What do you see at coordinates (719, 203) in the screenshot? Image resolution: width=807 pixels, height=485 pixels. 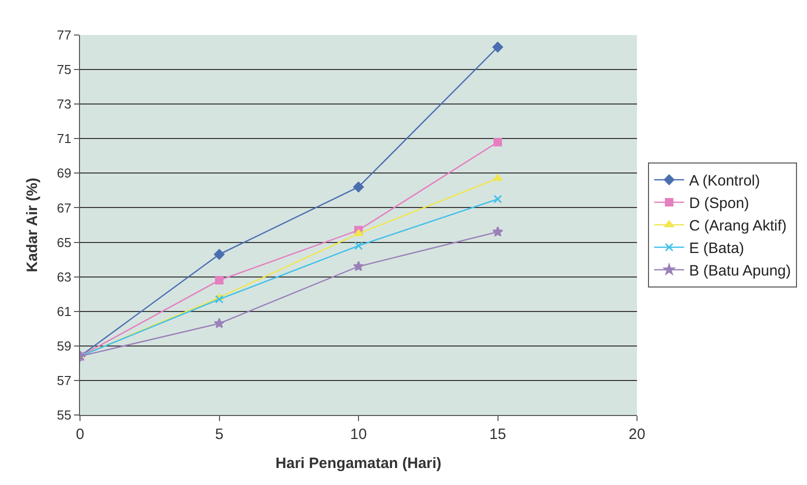 I see `legend-label: D (Spon)` at bounding box center [719, 203].